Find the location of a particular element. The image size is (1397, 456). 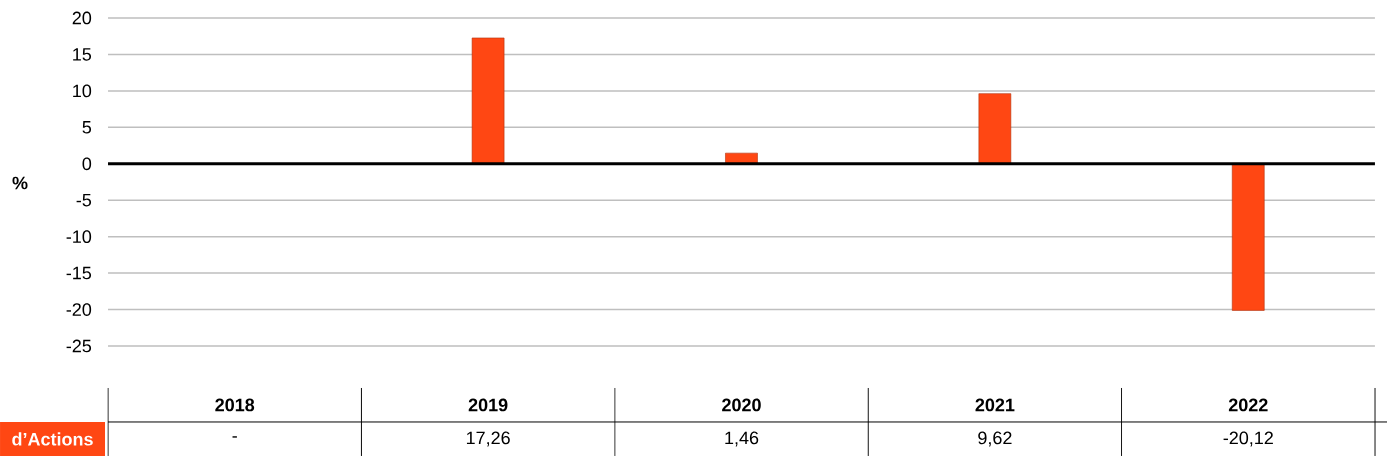

x-tick-label: 2019 is located at coordinates (488, 405).